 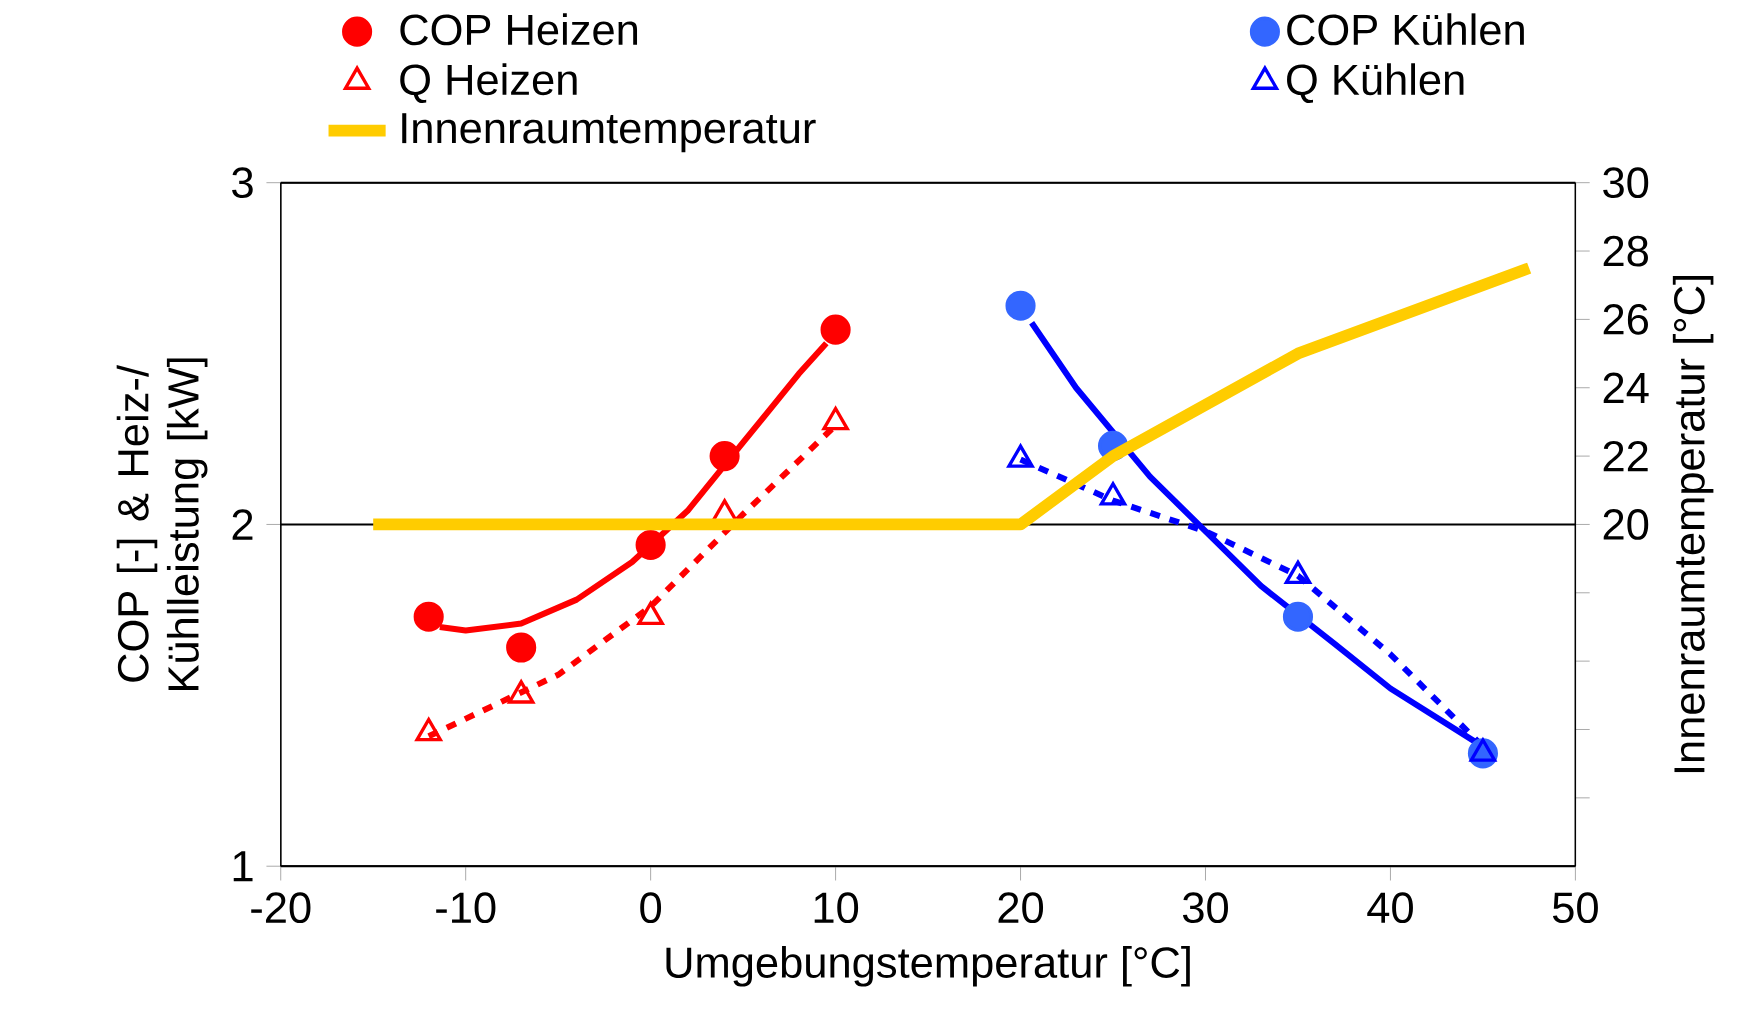 I want to click on y2-axis-title: Innenraumtemperatur [°C], so click(x=1693, y=524).